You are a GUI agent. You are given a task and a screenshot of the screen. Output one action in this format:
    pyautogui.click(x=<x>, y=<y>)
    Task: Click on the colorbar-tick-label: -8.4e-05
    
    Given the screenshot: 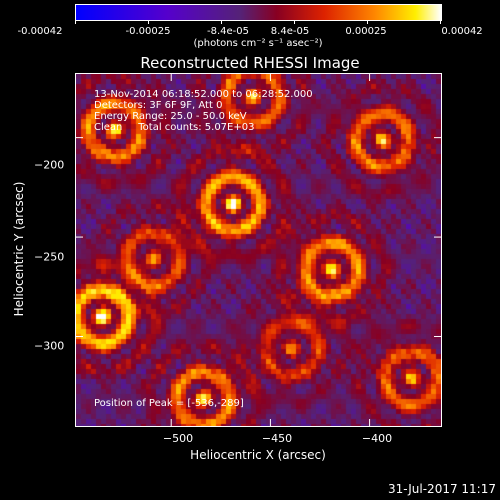 What is the action you would take?
    pyautogui.click(x=228, y=31)
    